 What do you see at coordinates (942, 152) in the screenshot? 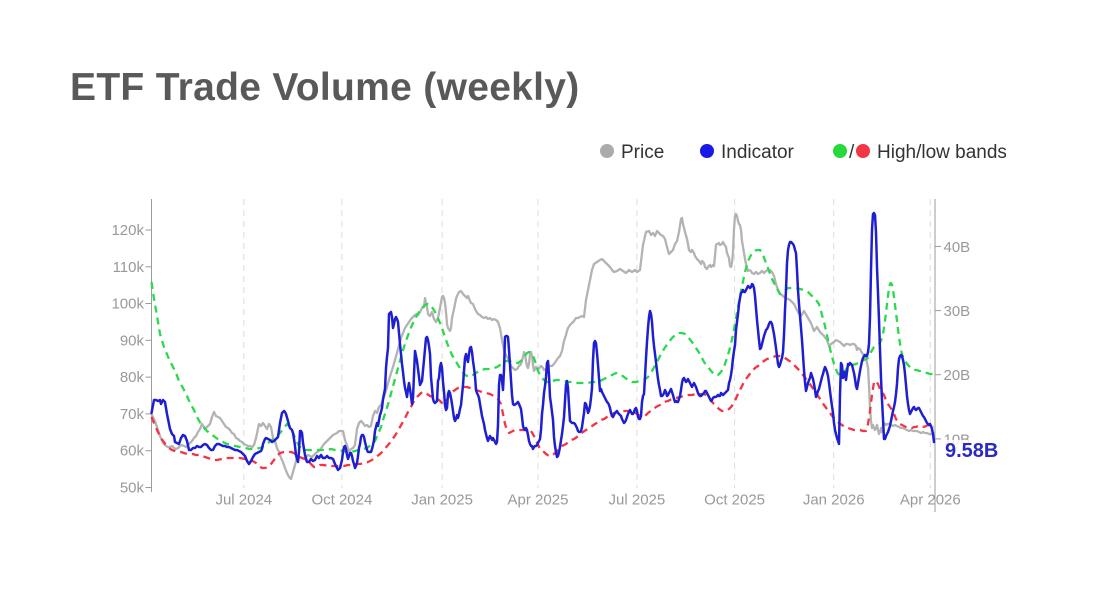
I see `svg-text: High/low bands` at bounding box center [942, 152].